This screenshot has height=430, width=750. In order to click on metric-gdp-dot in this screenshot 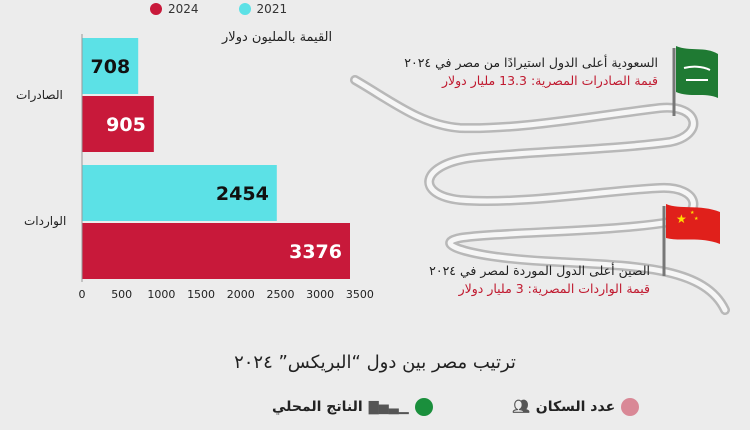, I will do `click(423, 407)`.